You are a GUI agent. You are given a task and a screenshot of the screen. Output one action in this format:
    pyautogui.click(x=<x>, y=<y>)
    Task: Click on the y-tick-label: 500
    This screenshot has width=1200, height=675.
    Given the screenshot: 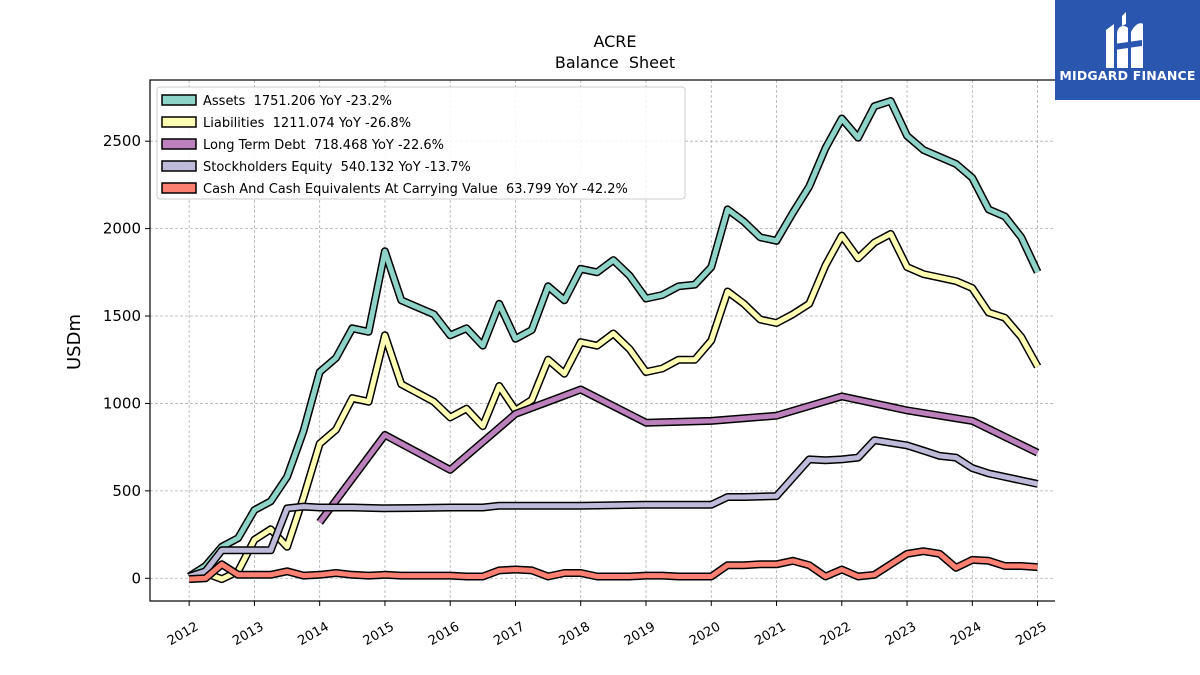 What is the action you would take?
    pyautogui.click(x=126, y=491)
    